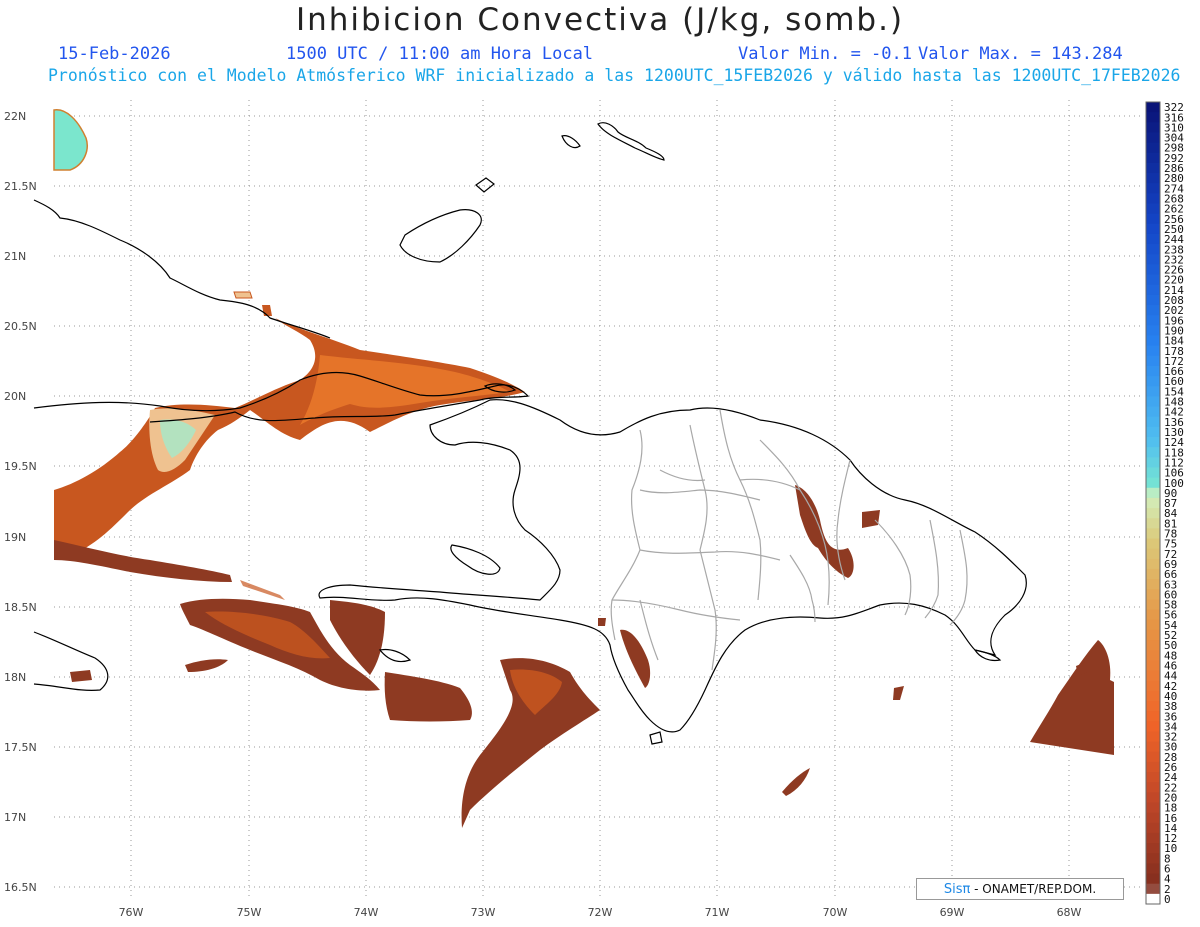  Describe the element at coordinates (1020, 889) in the screenshot. I see `credit-box: Sisπ - ONAMET/REP.DOM.` at that location.